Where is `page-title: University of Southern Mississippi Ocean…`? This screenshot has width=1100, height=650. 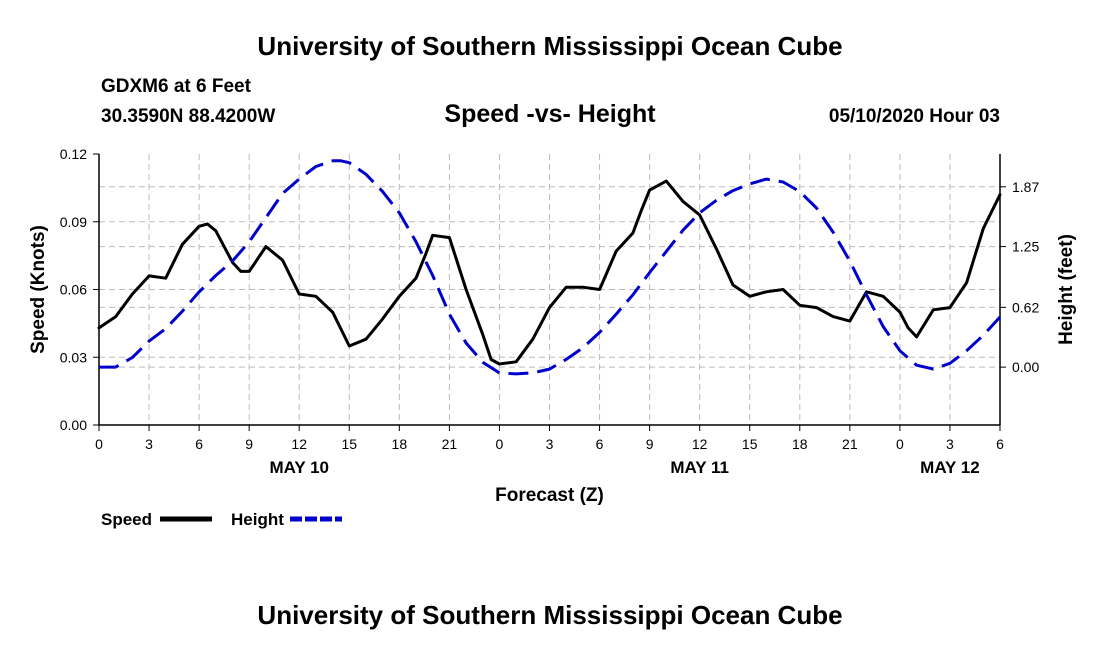
page-title: University of Southern Mississippi Ocean… is located at coordinates (550, 46).